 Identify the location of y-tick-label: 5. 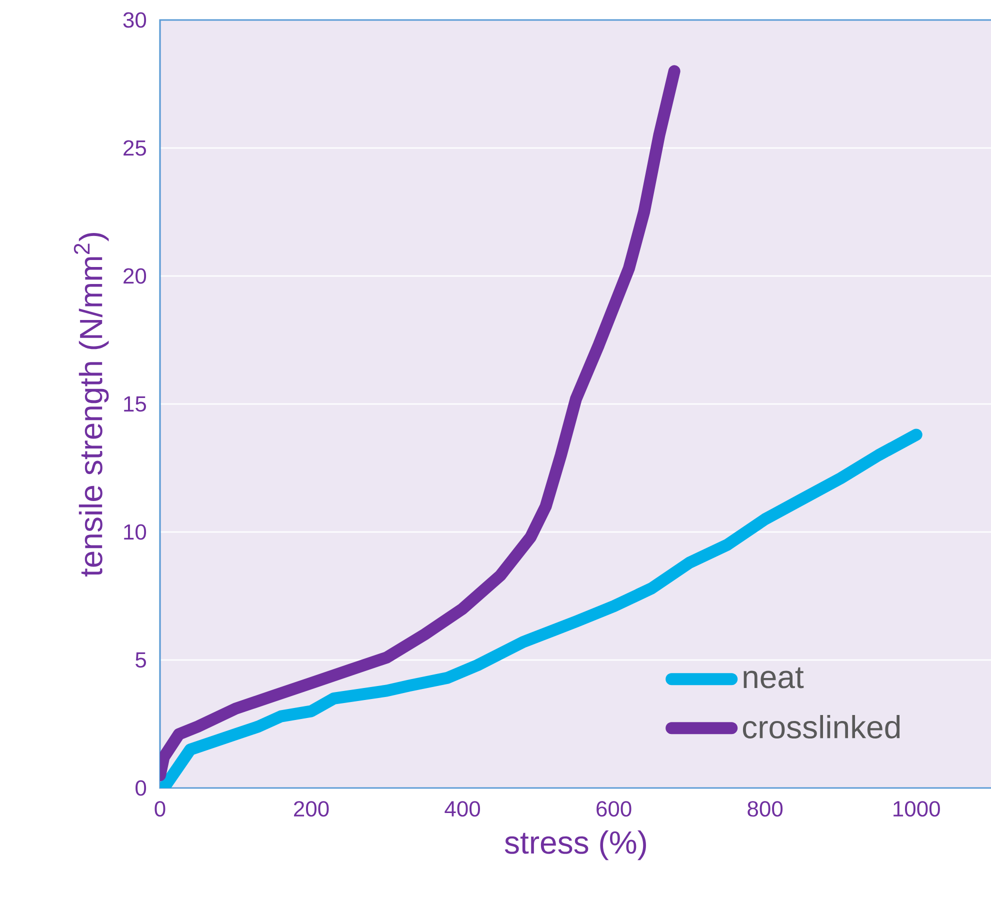
(141, 660).